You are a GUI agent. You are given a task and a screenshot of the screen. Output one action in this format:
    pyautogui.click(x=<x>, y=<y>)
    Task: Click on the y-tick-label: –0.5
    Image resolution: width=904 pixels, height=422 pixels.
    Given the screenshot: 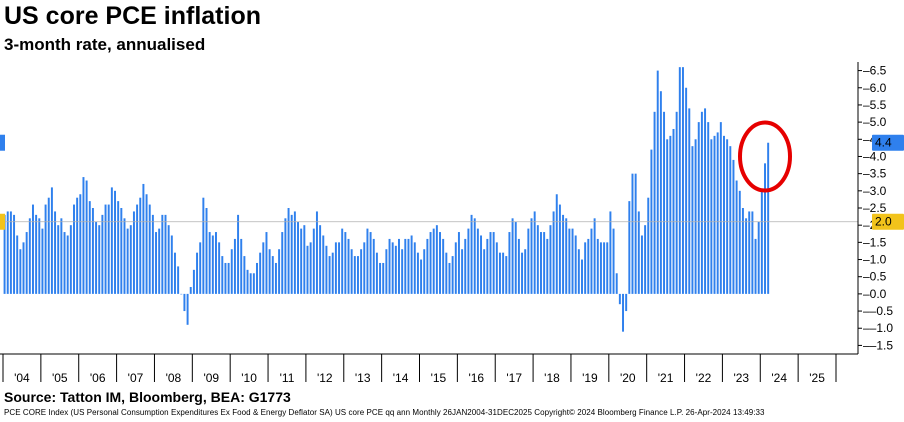 What is the action you would take?
    pyautogui.click(x=875, y=277)
    